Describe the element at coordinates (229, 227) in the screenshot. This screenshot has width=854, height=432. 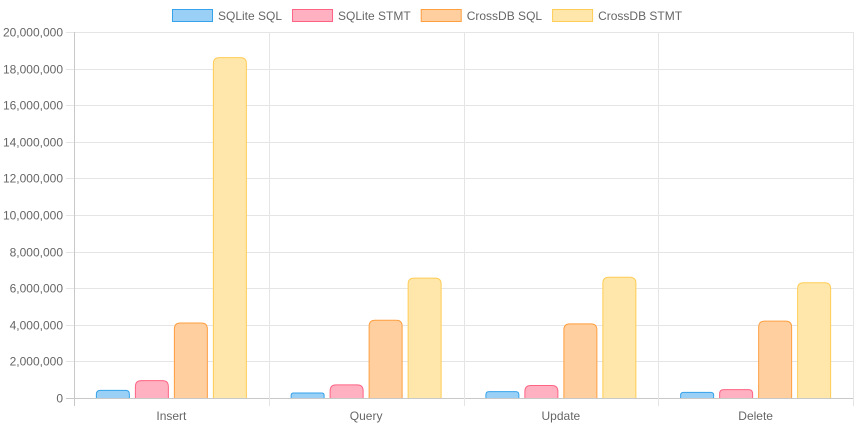
I see `bar-insert-crossdb-stmt` at that location.